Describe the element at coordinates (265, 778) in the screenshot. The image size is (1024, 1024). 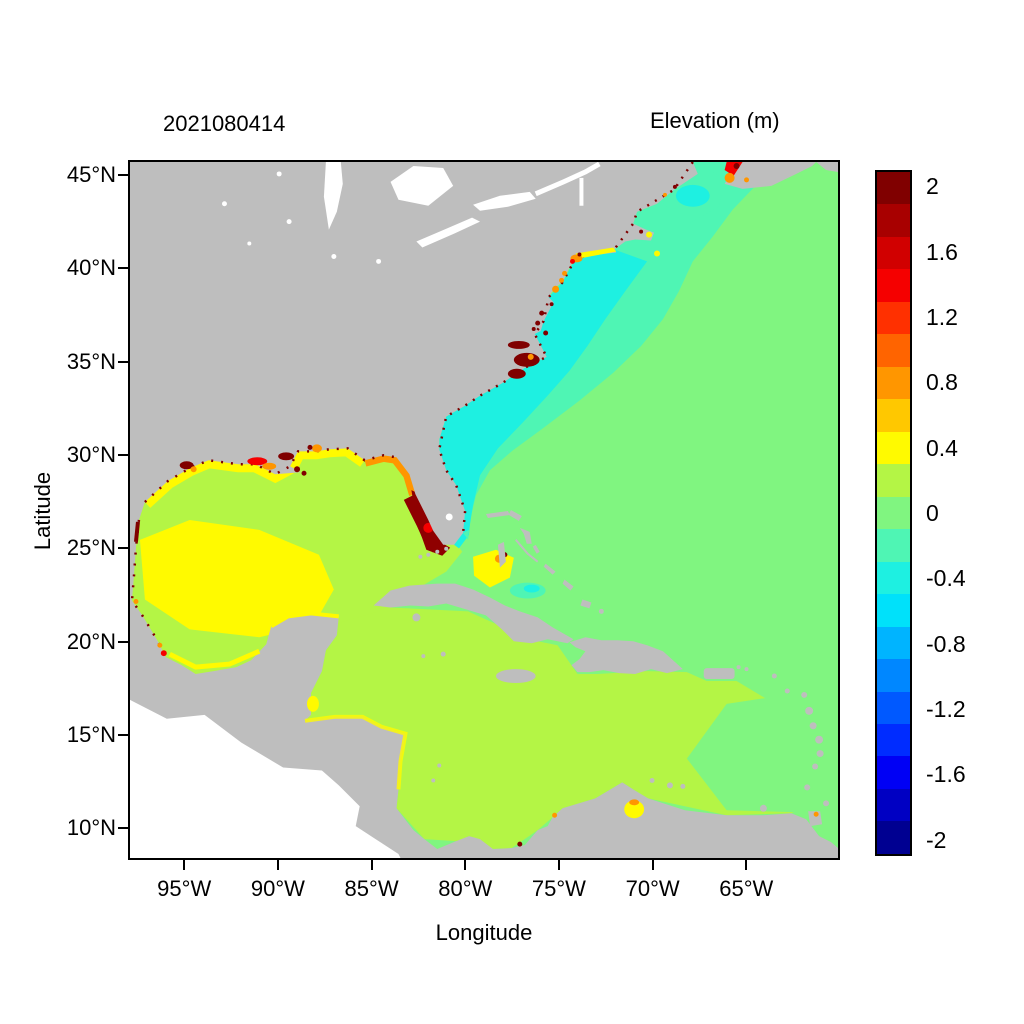
I see `pacific-no-data` at that location.